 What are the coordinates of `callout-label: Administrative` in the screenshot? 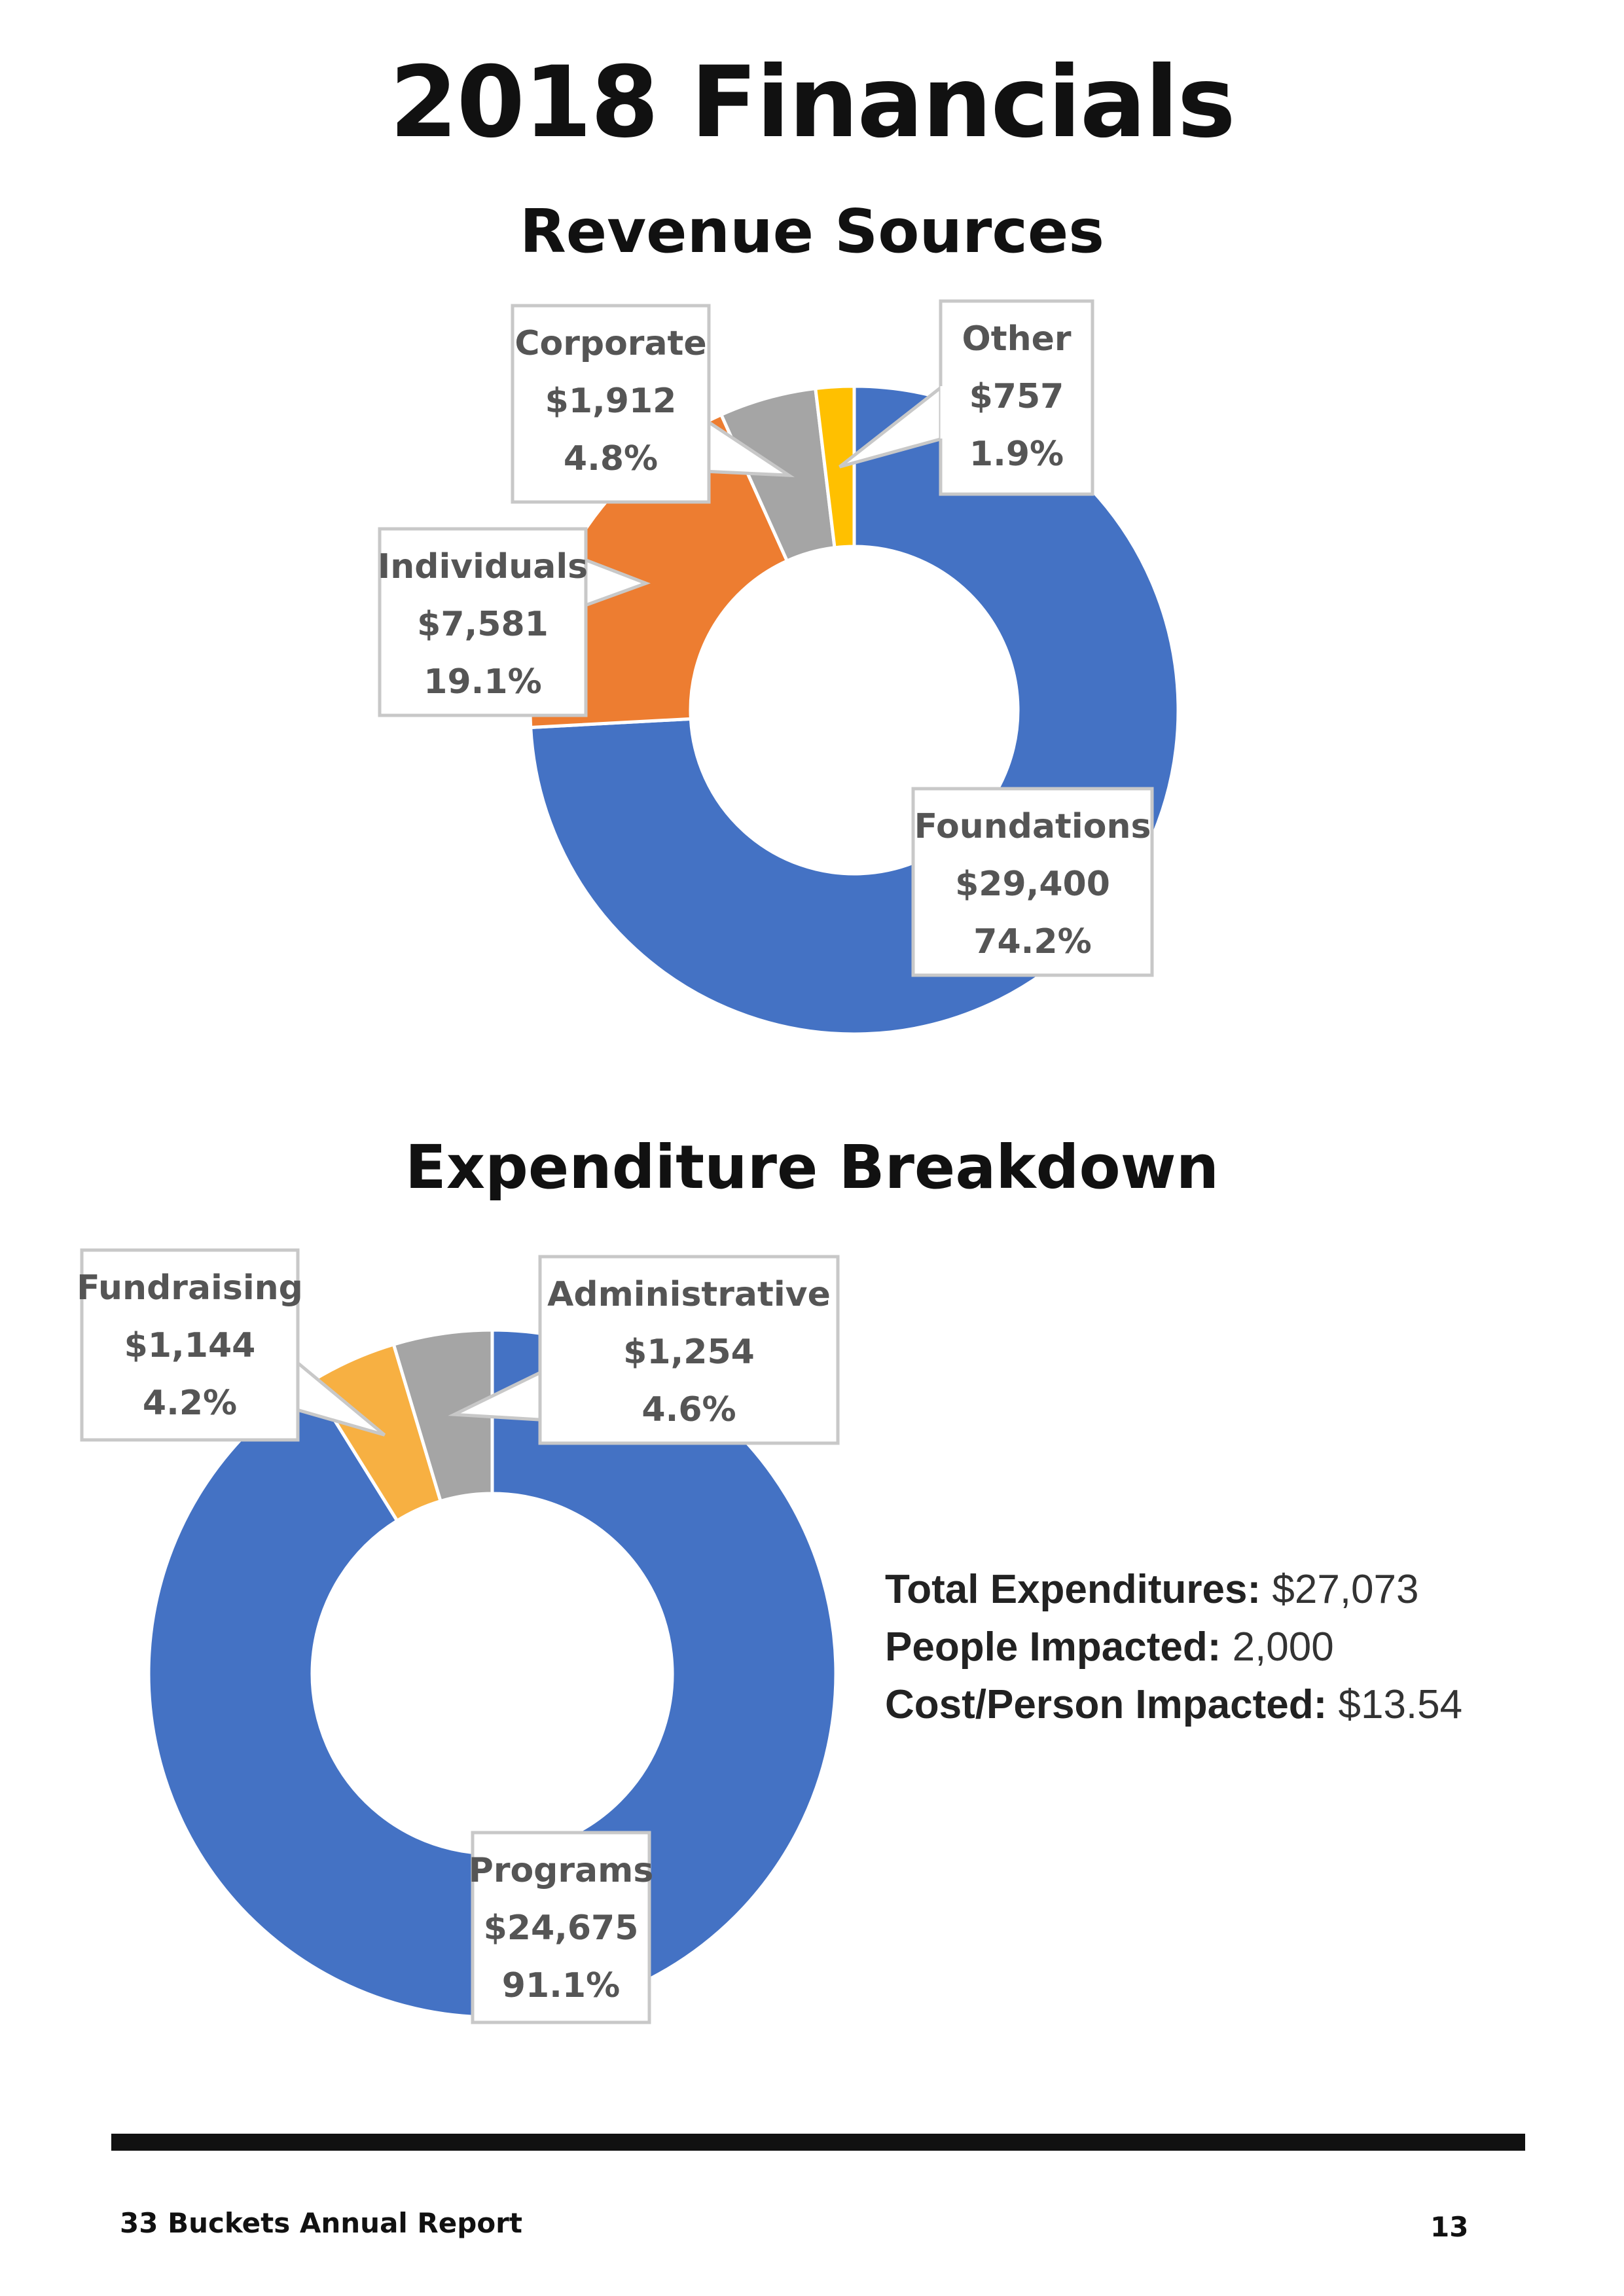 It's located at (689, 1294).